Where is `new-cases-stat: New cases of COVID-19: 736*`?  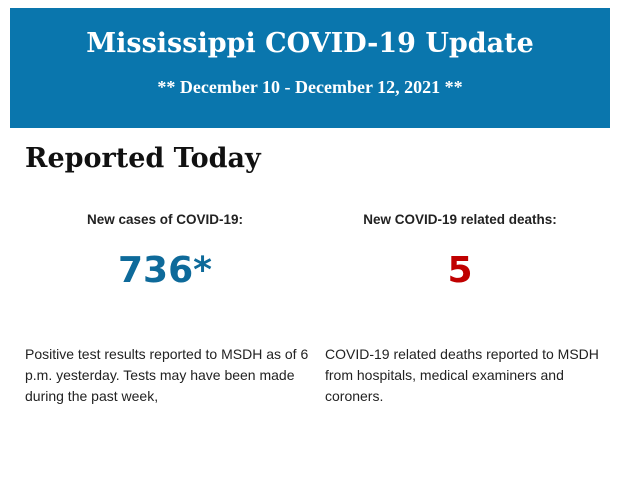
new-cases-stat: New cases of COVID-19: 736* is located at coordinates (165, 253).